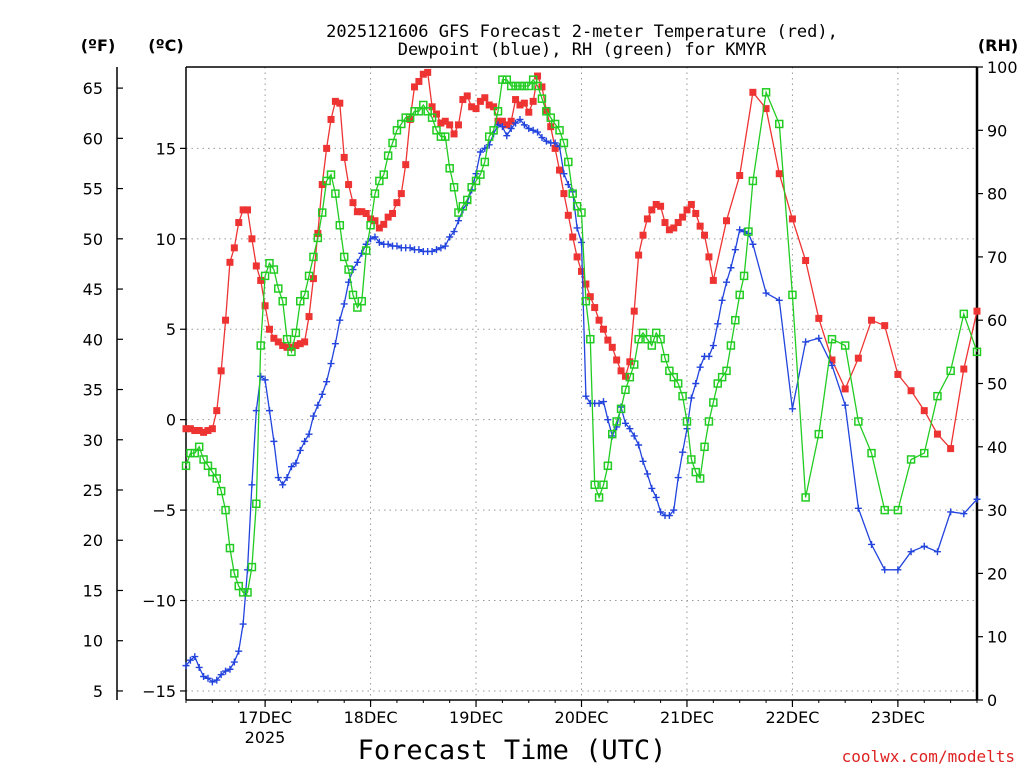 This screenshot has height=768, width=1024. What do you see at coordinates (93, 138) in the screenshot?
I see `fahrenheit-tick-label: 60` at bounding box center [93, 138].